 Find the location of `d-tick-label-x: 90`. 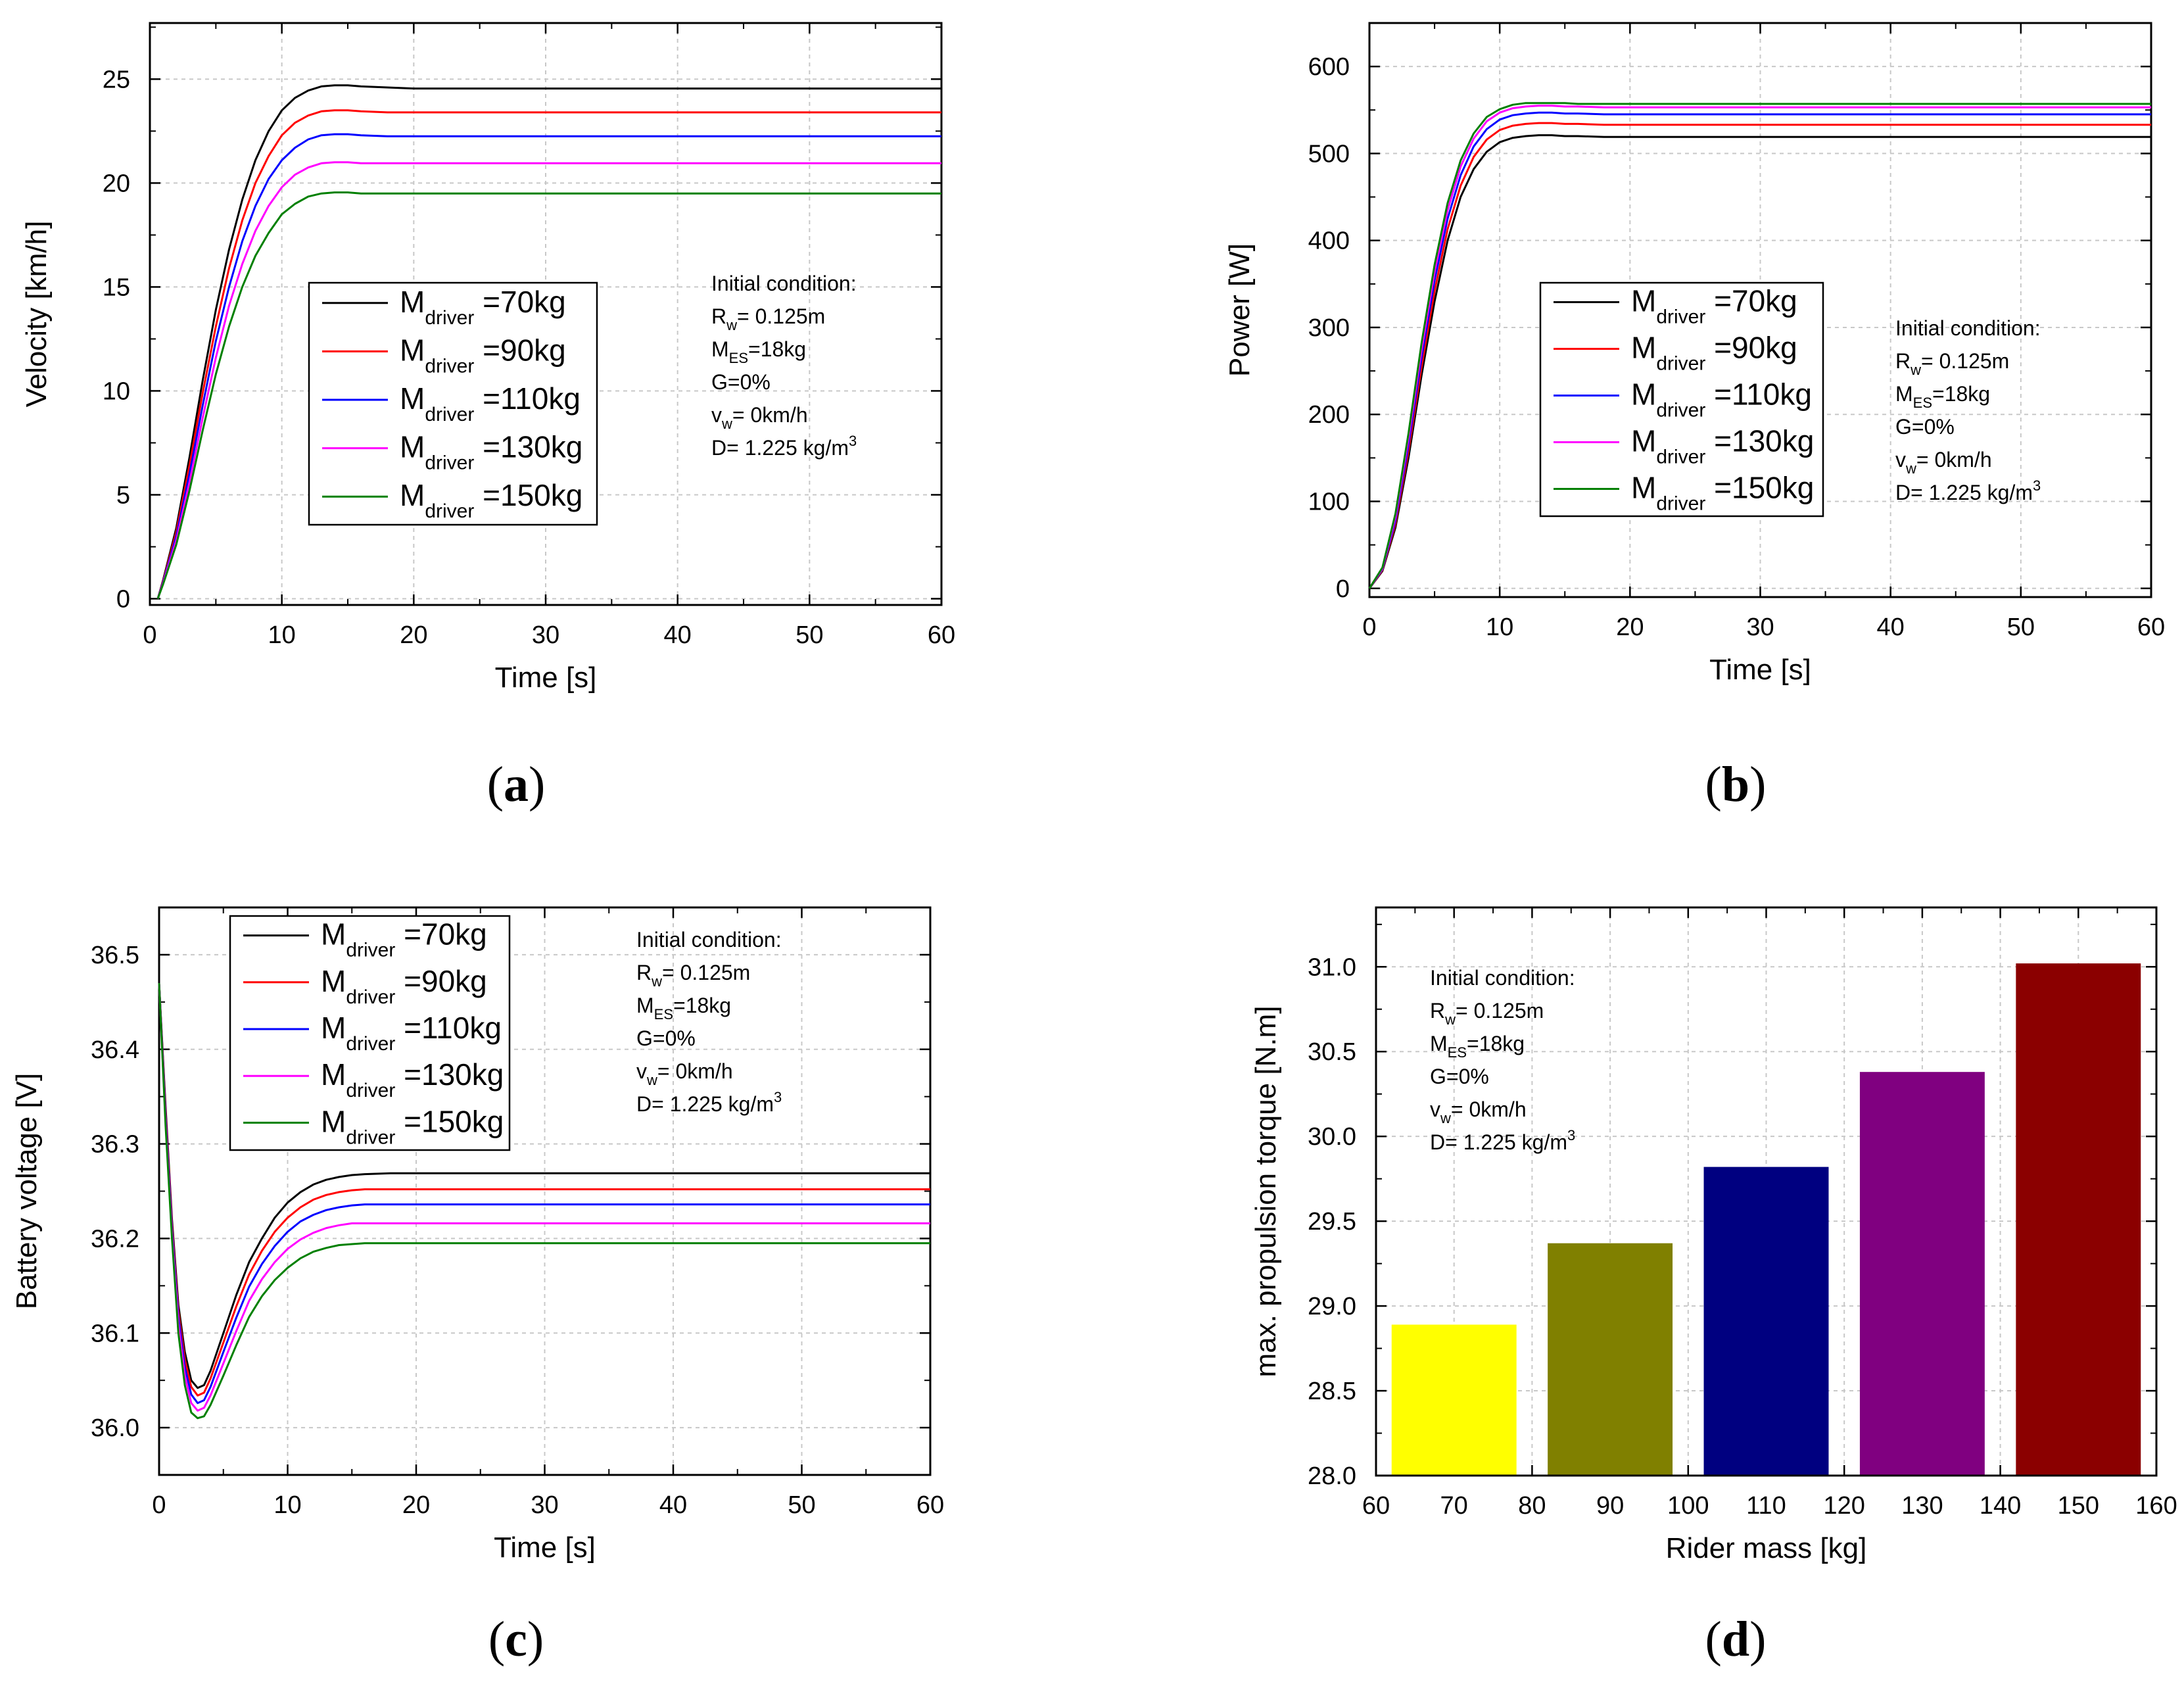

d-tick-label-x: 90 is located at coordinates (1610, 1506).